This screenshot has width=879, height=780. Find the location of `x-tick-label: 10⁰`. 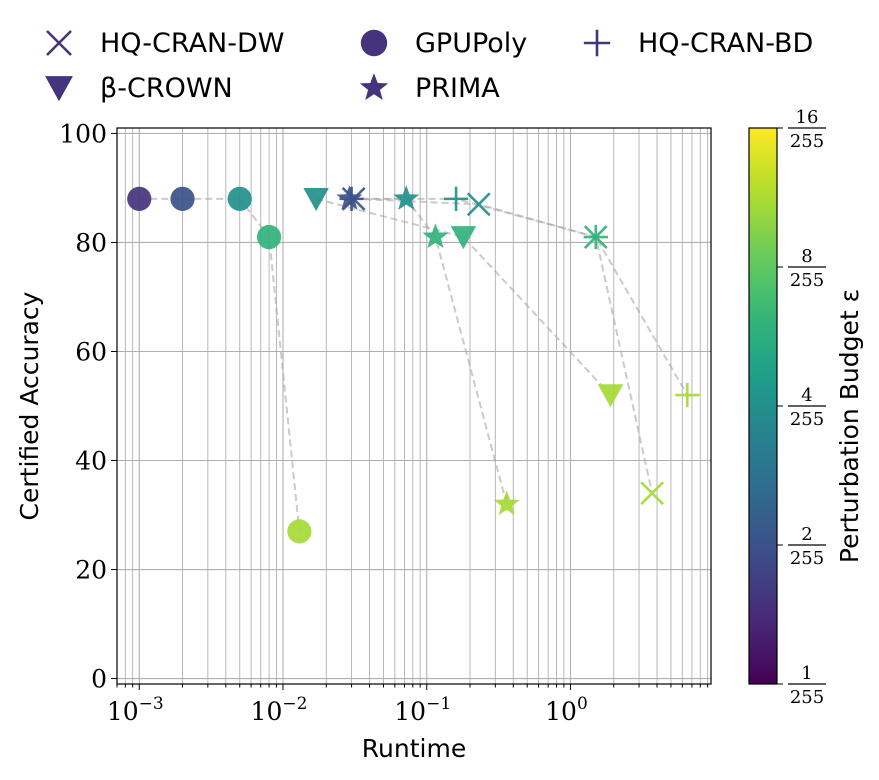

x-tick-label: 10⁰ is located at coordinates (566, 710).